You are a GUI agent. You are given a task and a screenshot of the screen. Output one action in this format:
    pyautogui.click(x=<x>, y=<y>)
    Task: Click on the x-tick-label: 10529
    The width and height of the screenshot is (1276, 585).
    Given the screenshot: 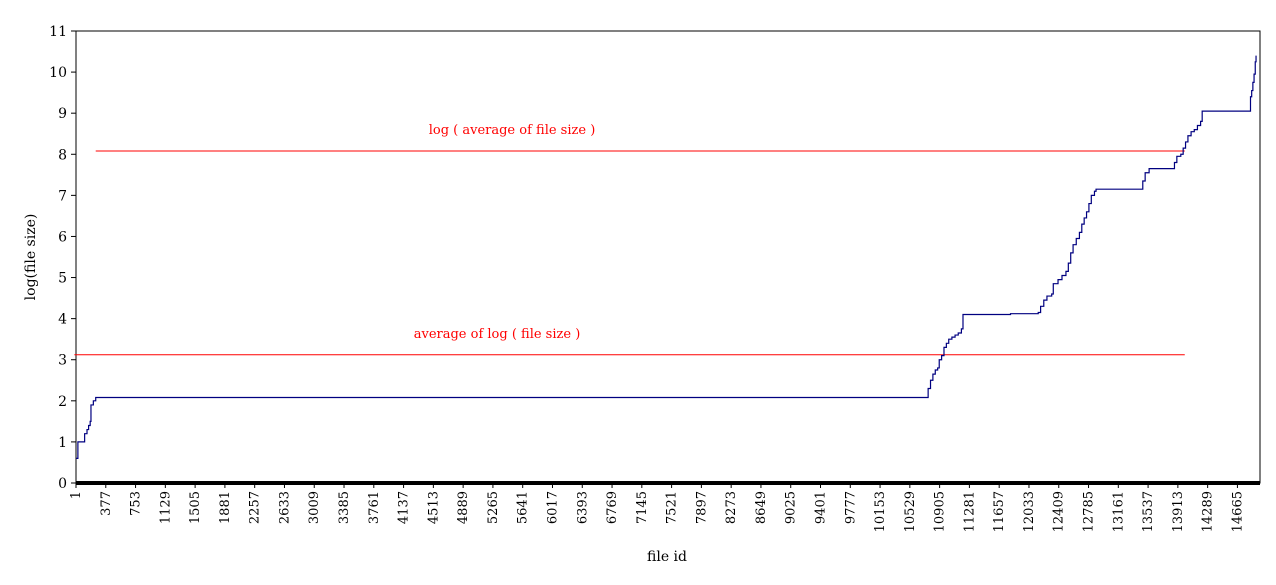 What is the action you would take?
    pyautogui.click(x=910, y=511)
    